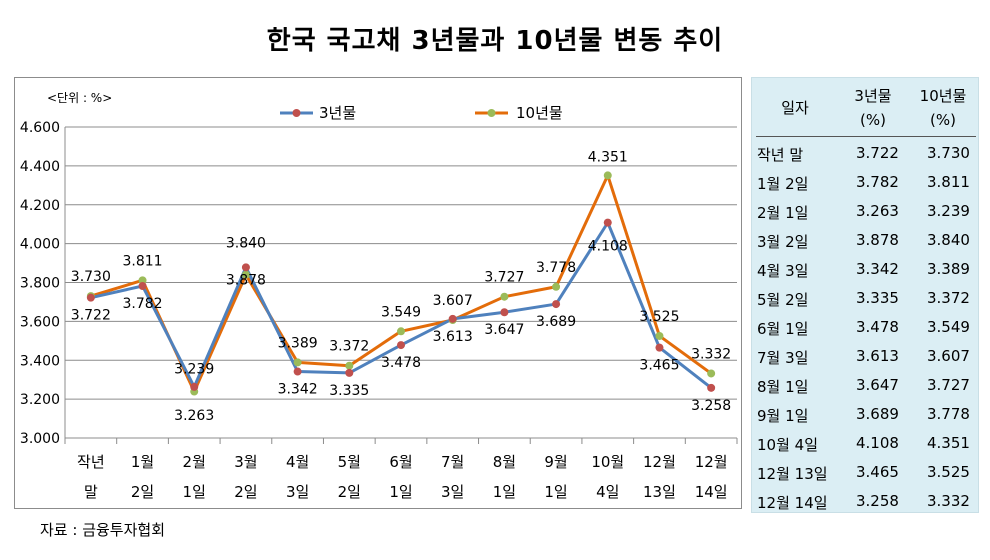 The height and width of the screenshot is (560, 990). I want to click on row-date: 5월 2일, so click(783, 300).